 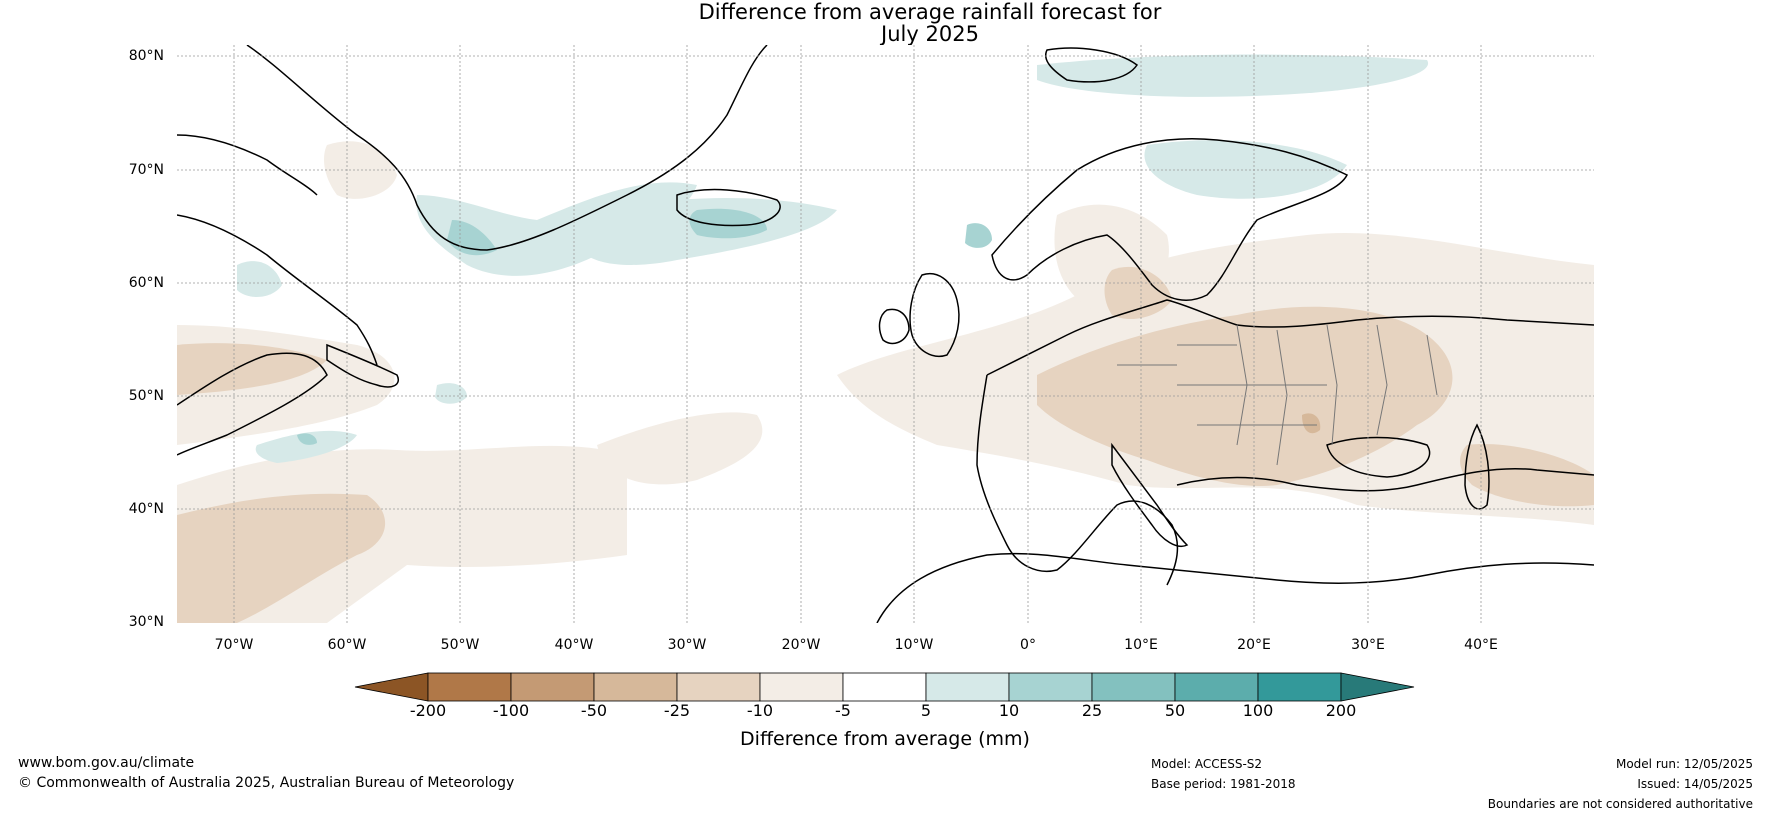 What do you see at coordinates (1028, 645) in the screenshot?
I see `lon-label-0: 0°` at bounding box center [1028, 645].